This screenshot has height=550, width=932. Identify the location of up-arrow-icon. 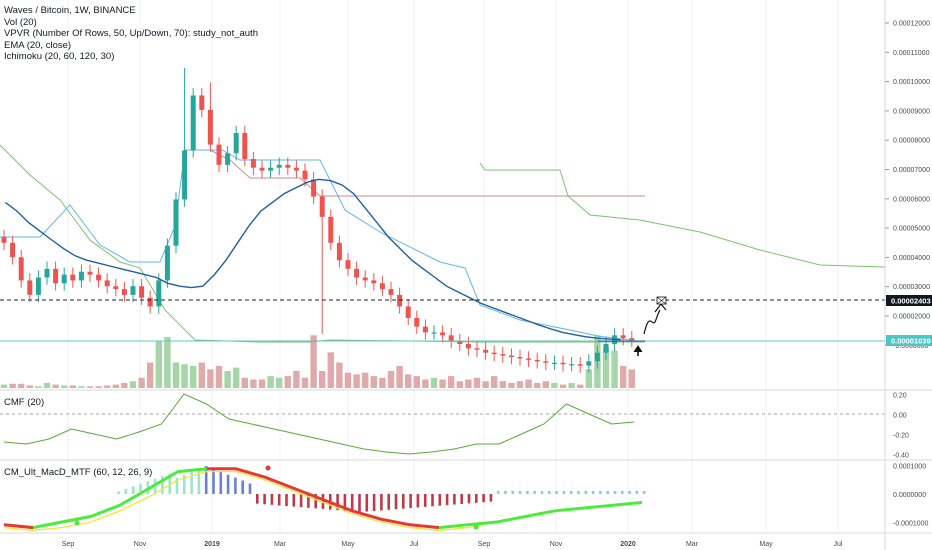
(638, 350).